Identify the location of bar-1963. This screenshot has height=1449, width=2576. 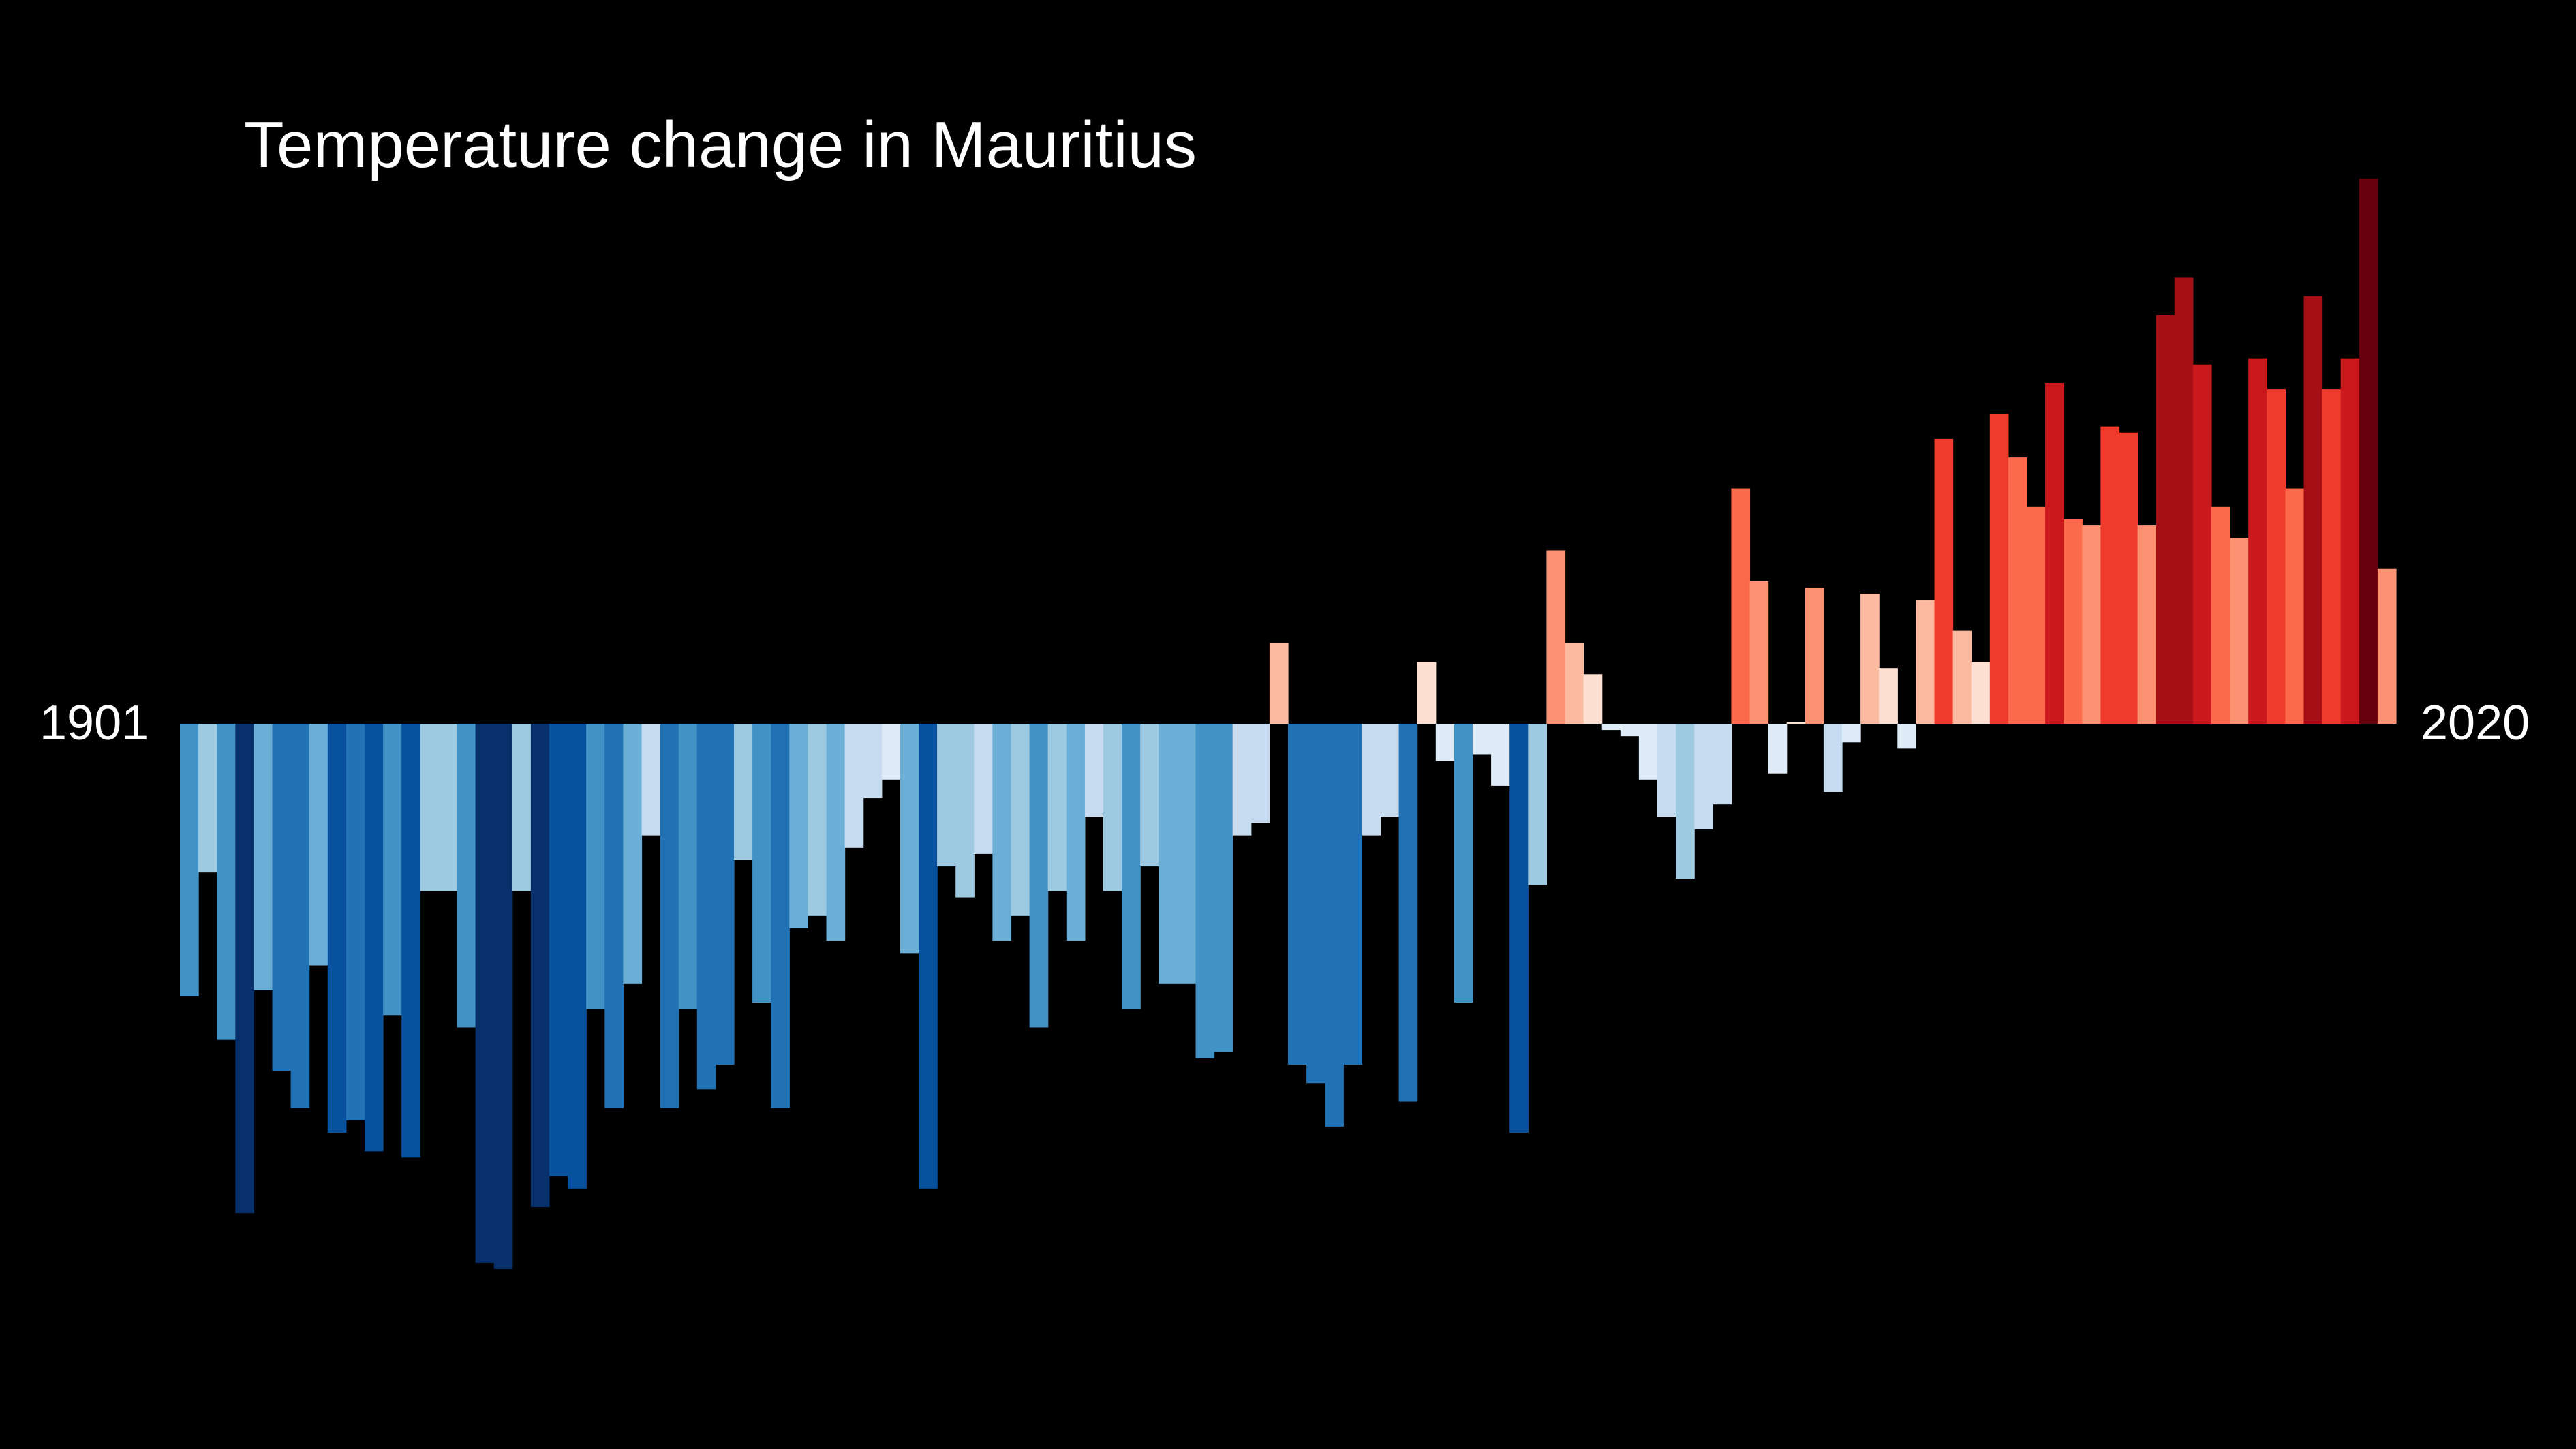
(1334, 926).